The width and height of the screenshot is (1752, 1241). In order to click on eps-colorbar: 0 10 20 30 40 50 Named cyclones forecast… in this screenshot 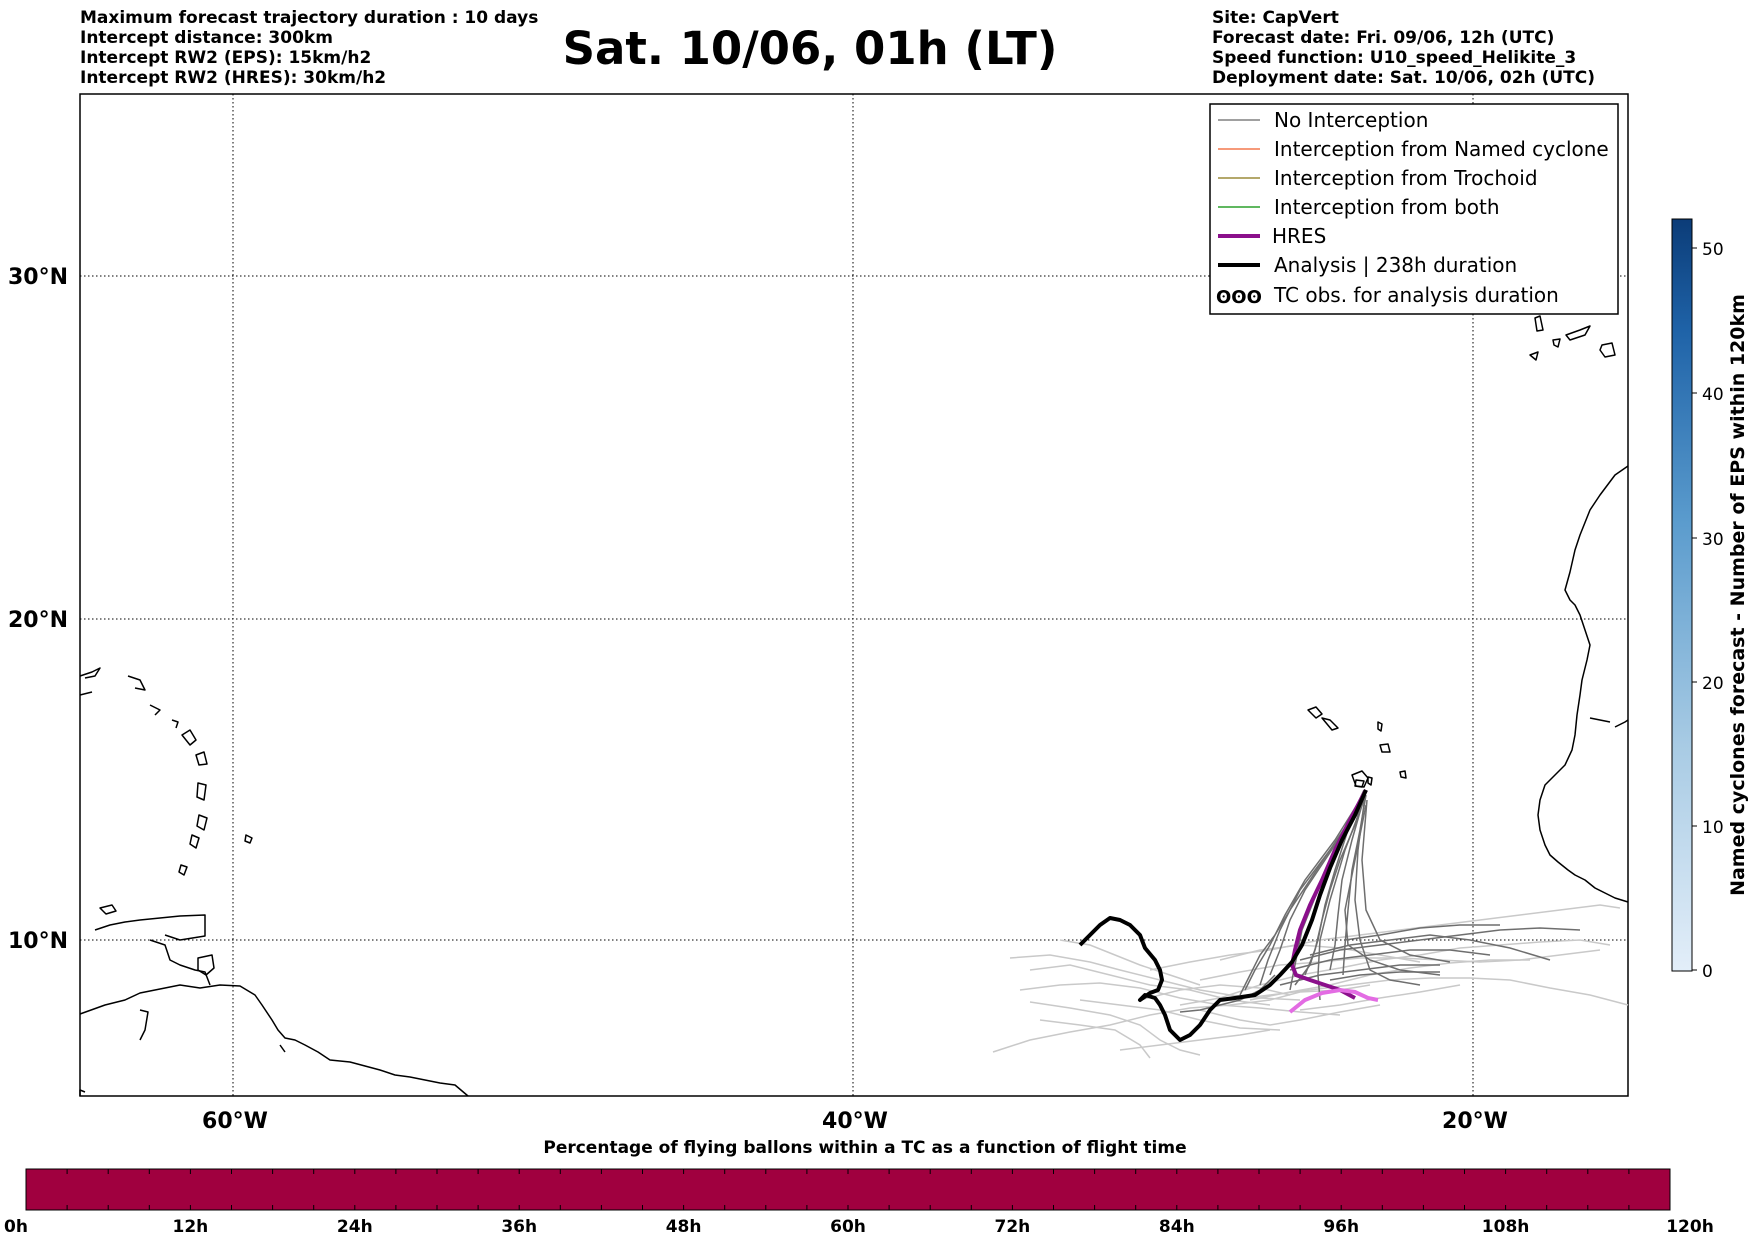, I will do `click(1710, 600)`.